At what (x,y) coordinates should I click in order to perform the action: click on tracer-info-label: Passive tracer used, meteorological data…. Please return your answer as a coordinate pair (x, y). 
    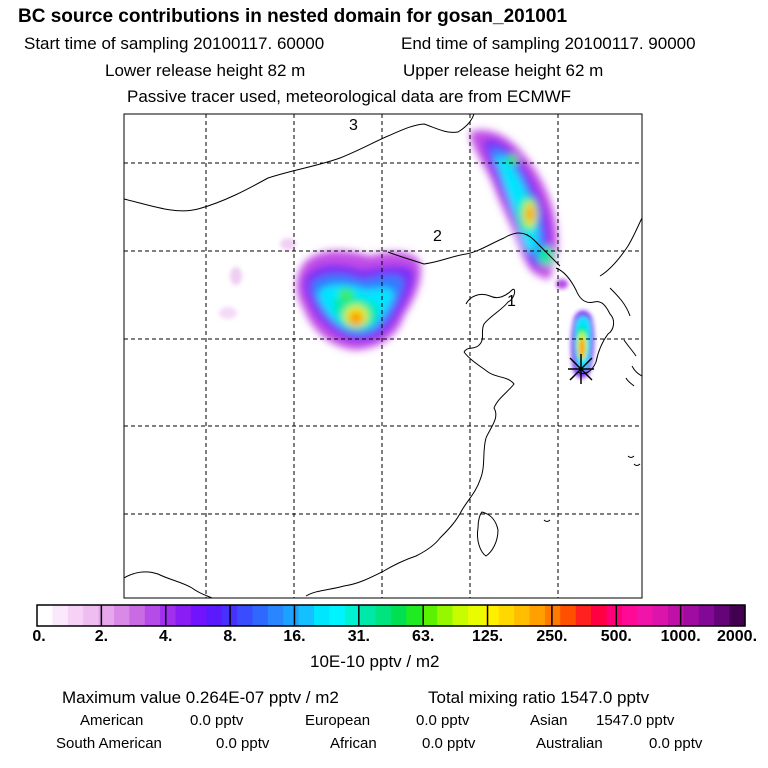
    Looking at the image, I should click on (349, 96).